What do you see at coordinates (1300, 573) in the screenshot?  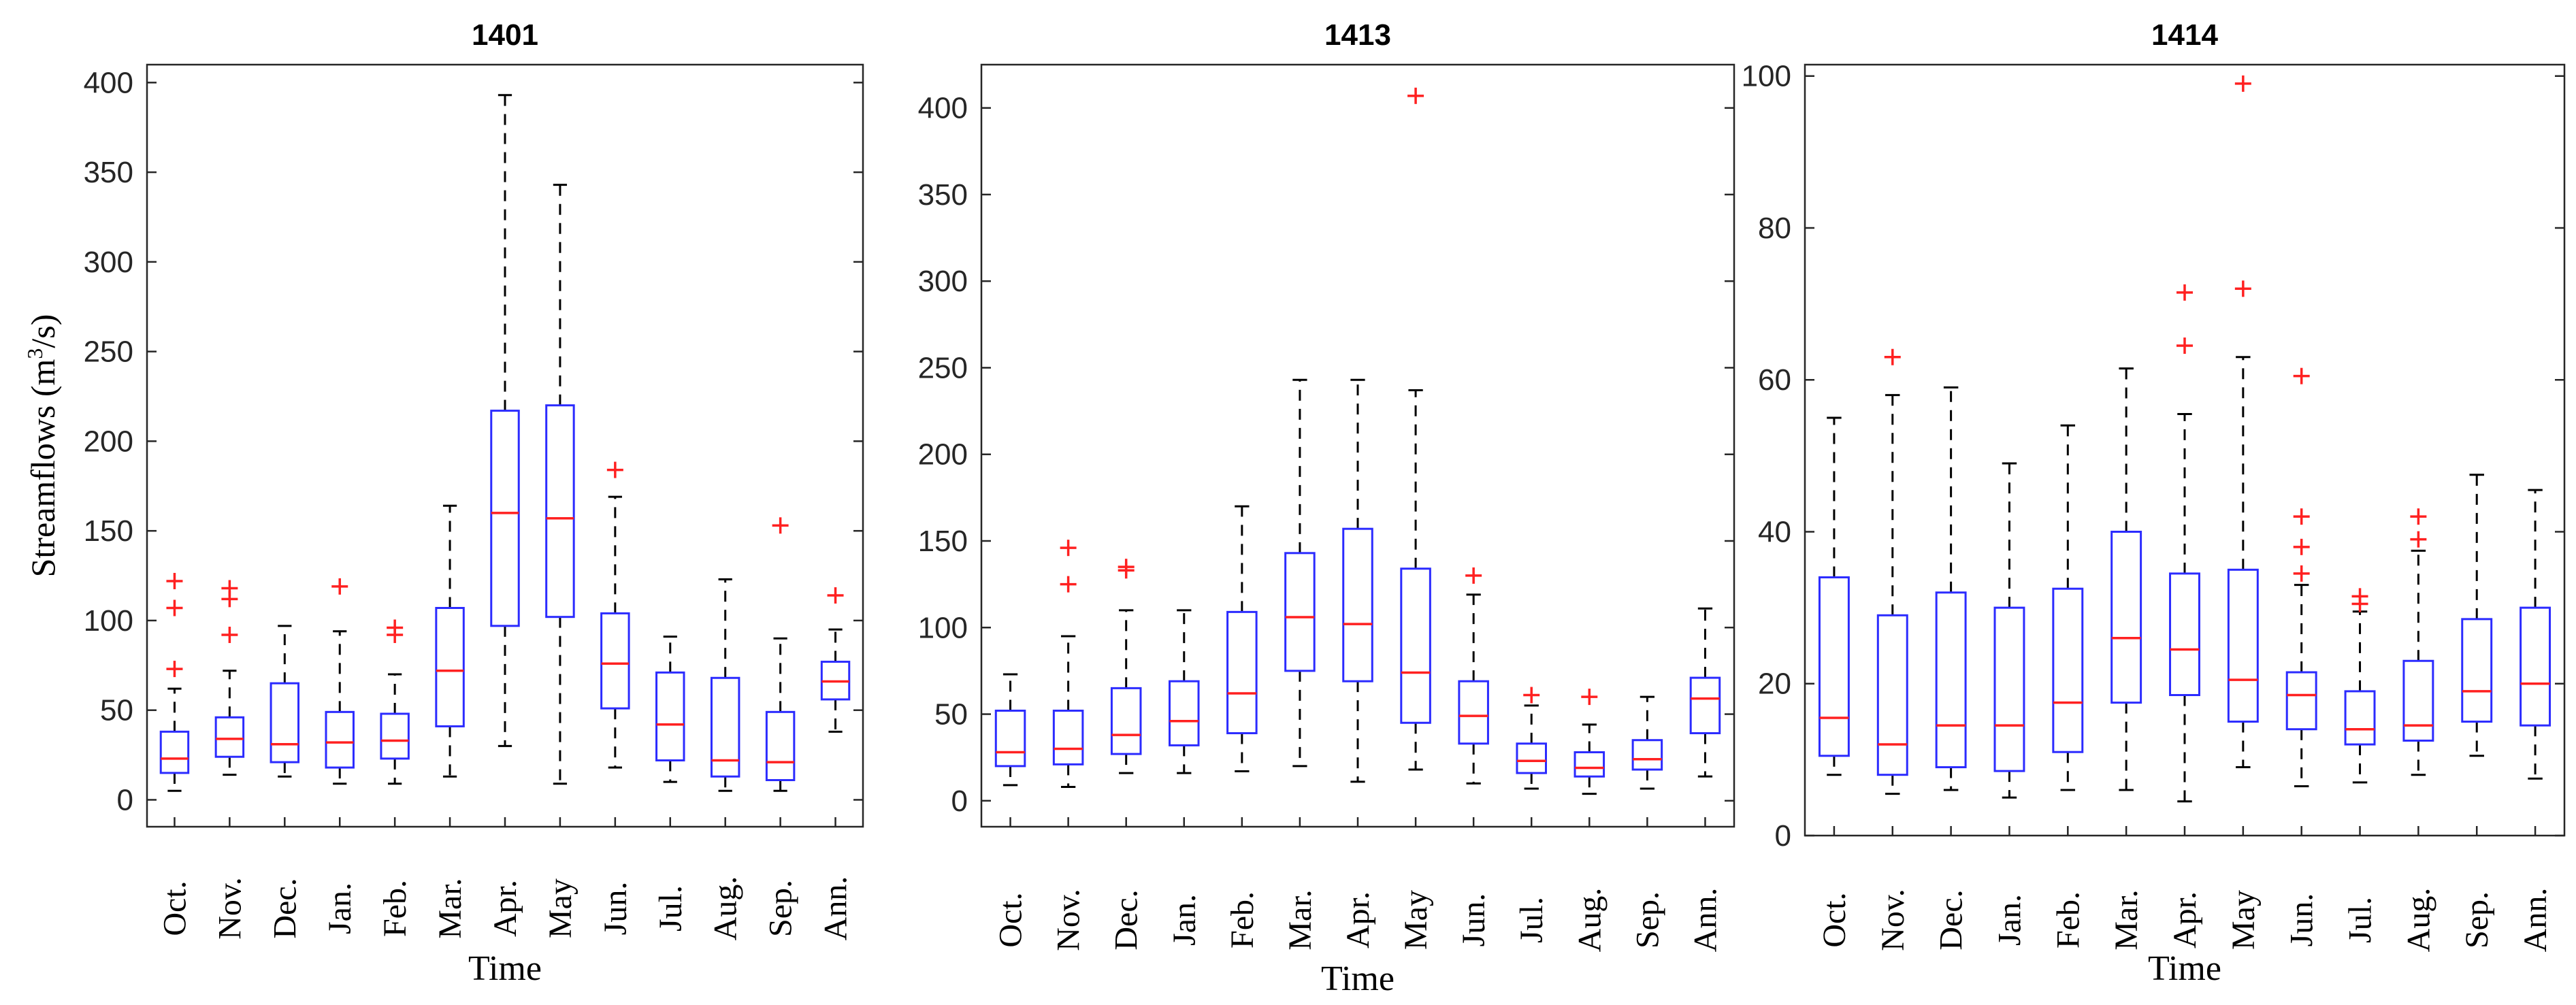 I see `box-mar` at bounding box center [1300, 573].